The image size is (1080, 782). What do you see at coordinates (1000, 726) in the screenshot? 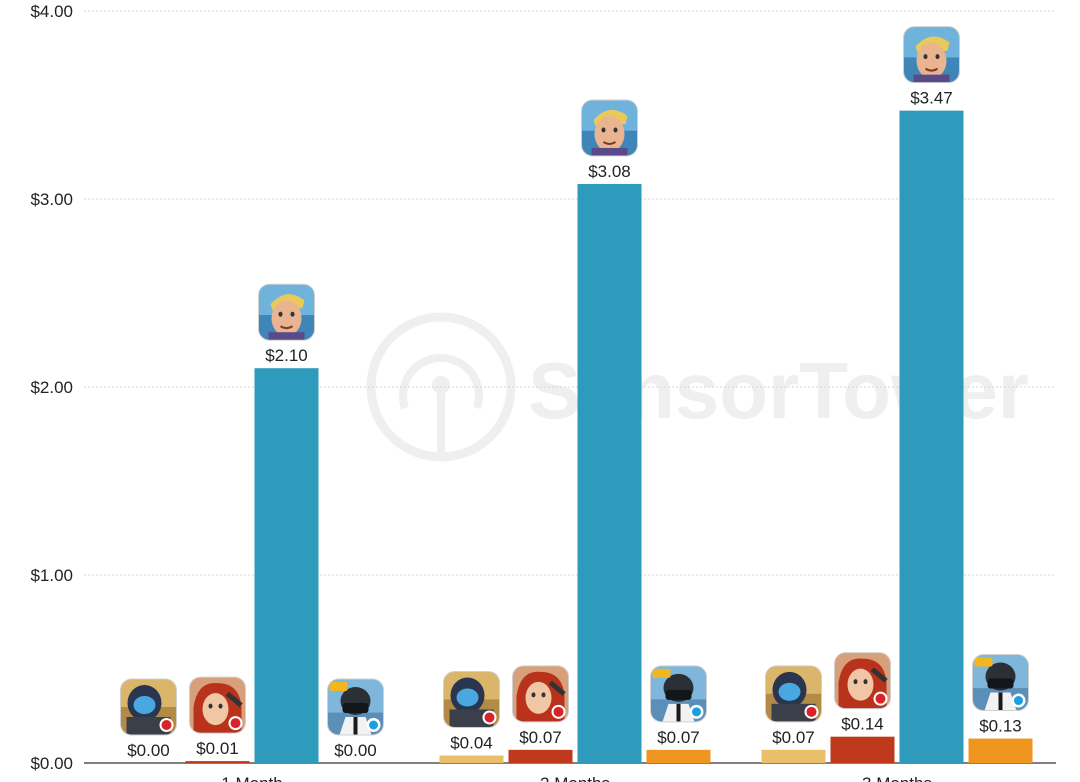
I see `bar-value-label: $0.13` at bounding box center [1000, 726].